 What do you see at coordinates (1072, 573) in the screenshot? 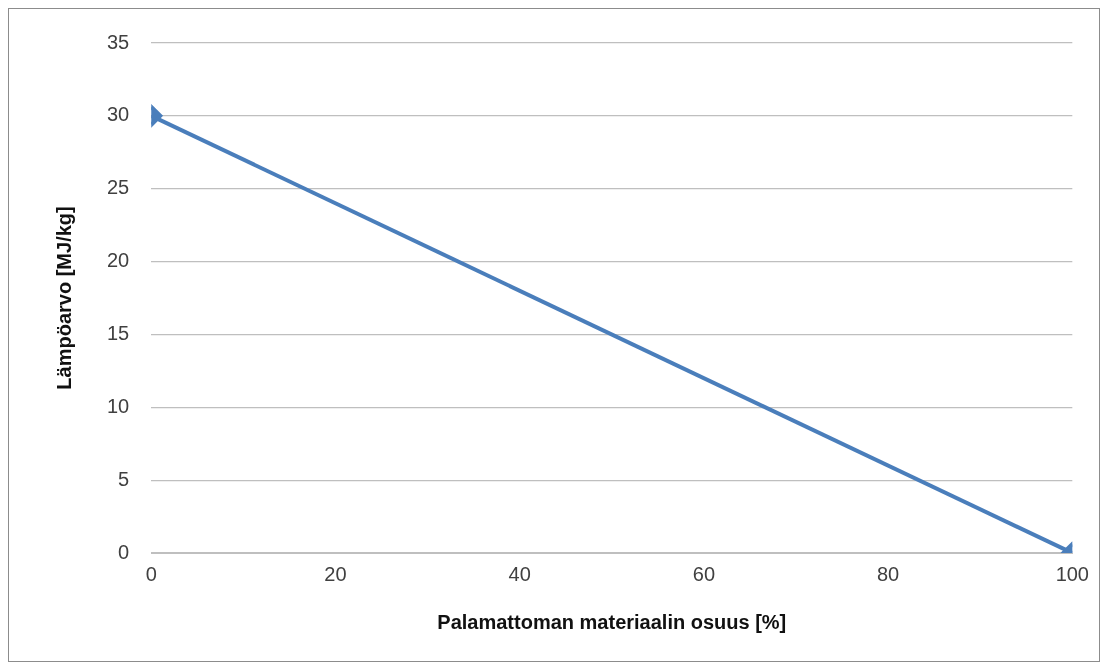
I see `x-tick-label: 100` at bounding box center [1072, 573].